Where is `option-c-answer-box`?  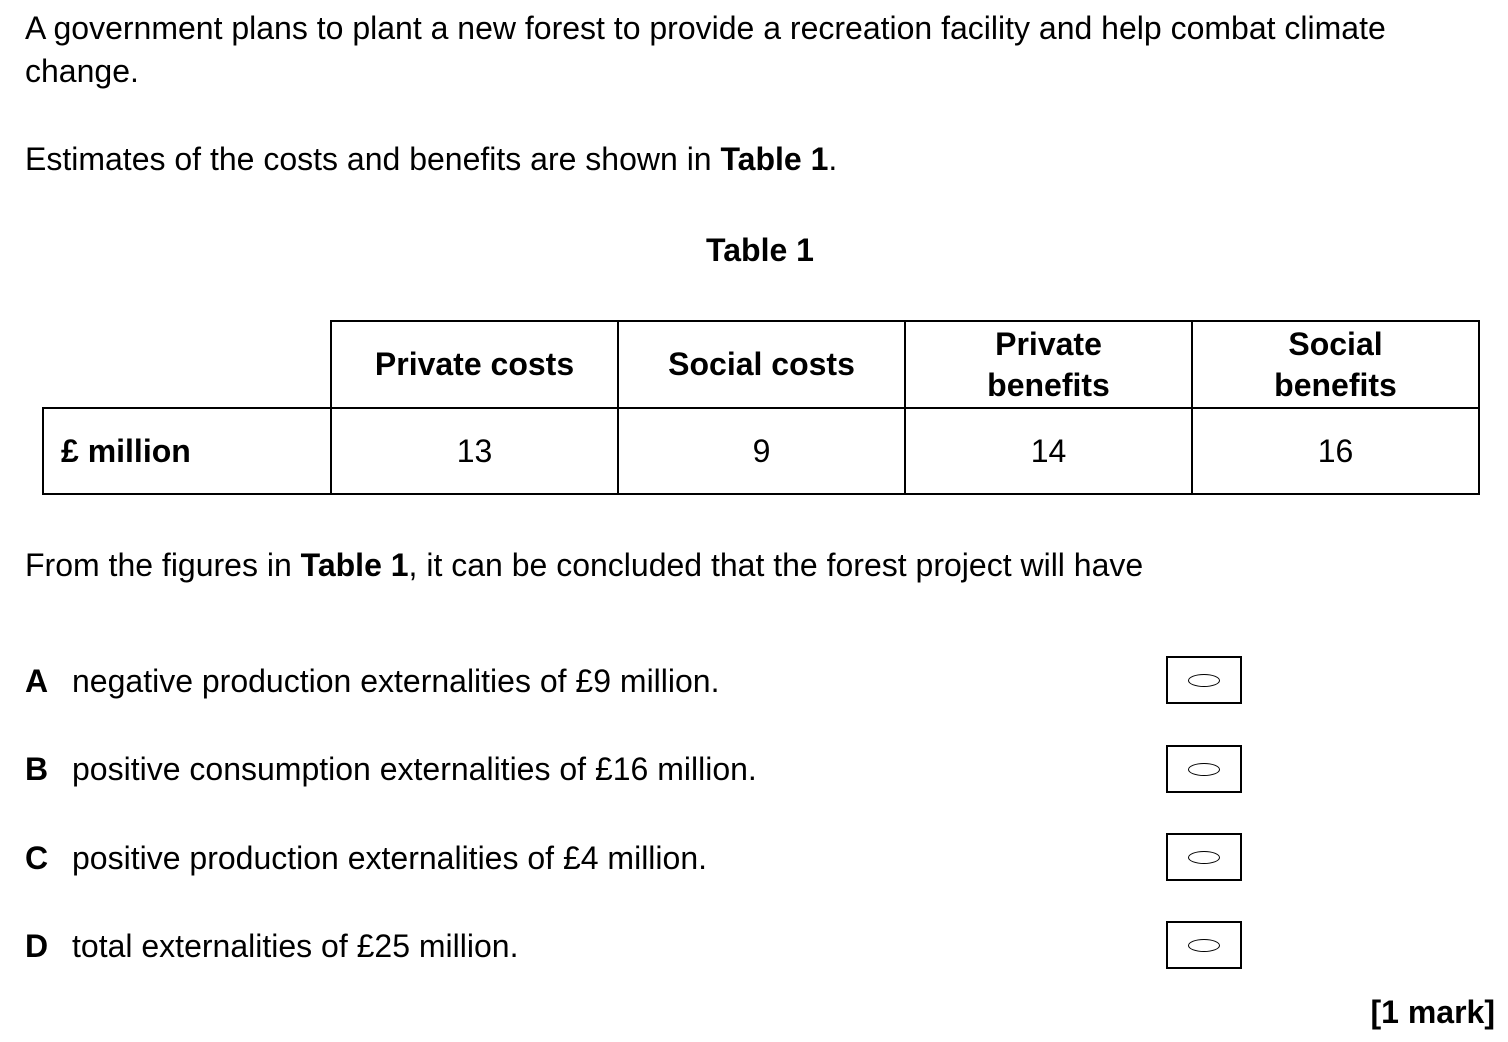 option-c-answer-box is located at coordinates (1204, 857).